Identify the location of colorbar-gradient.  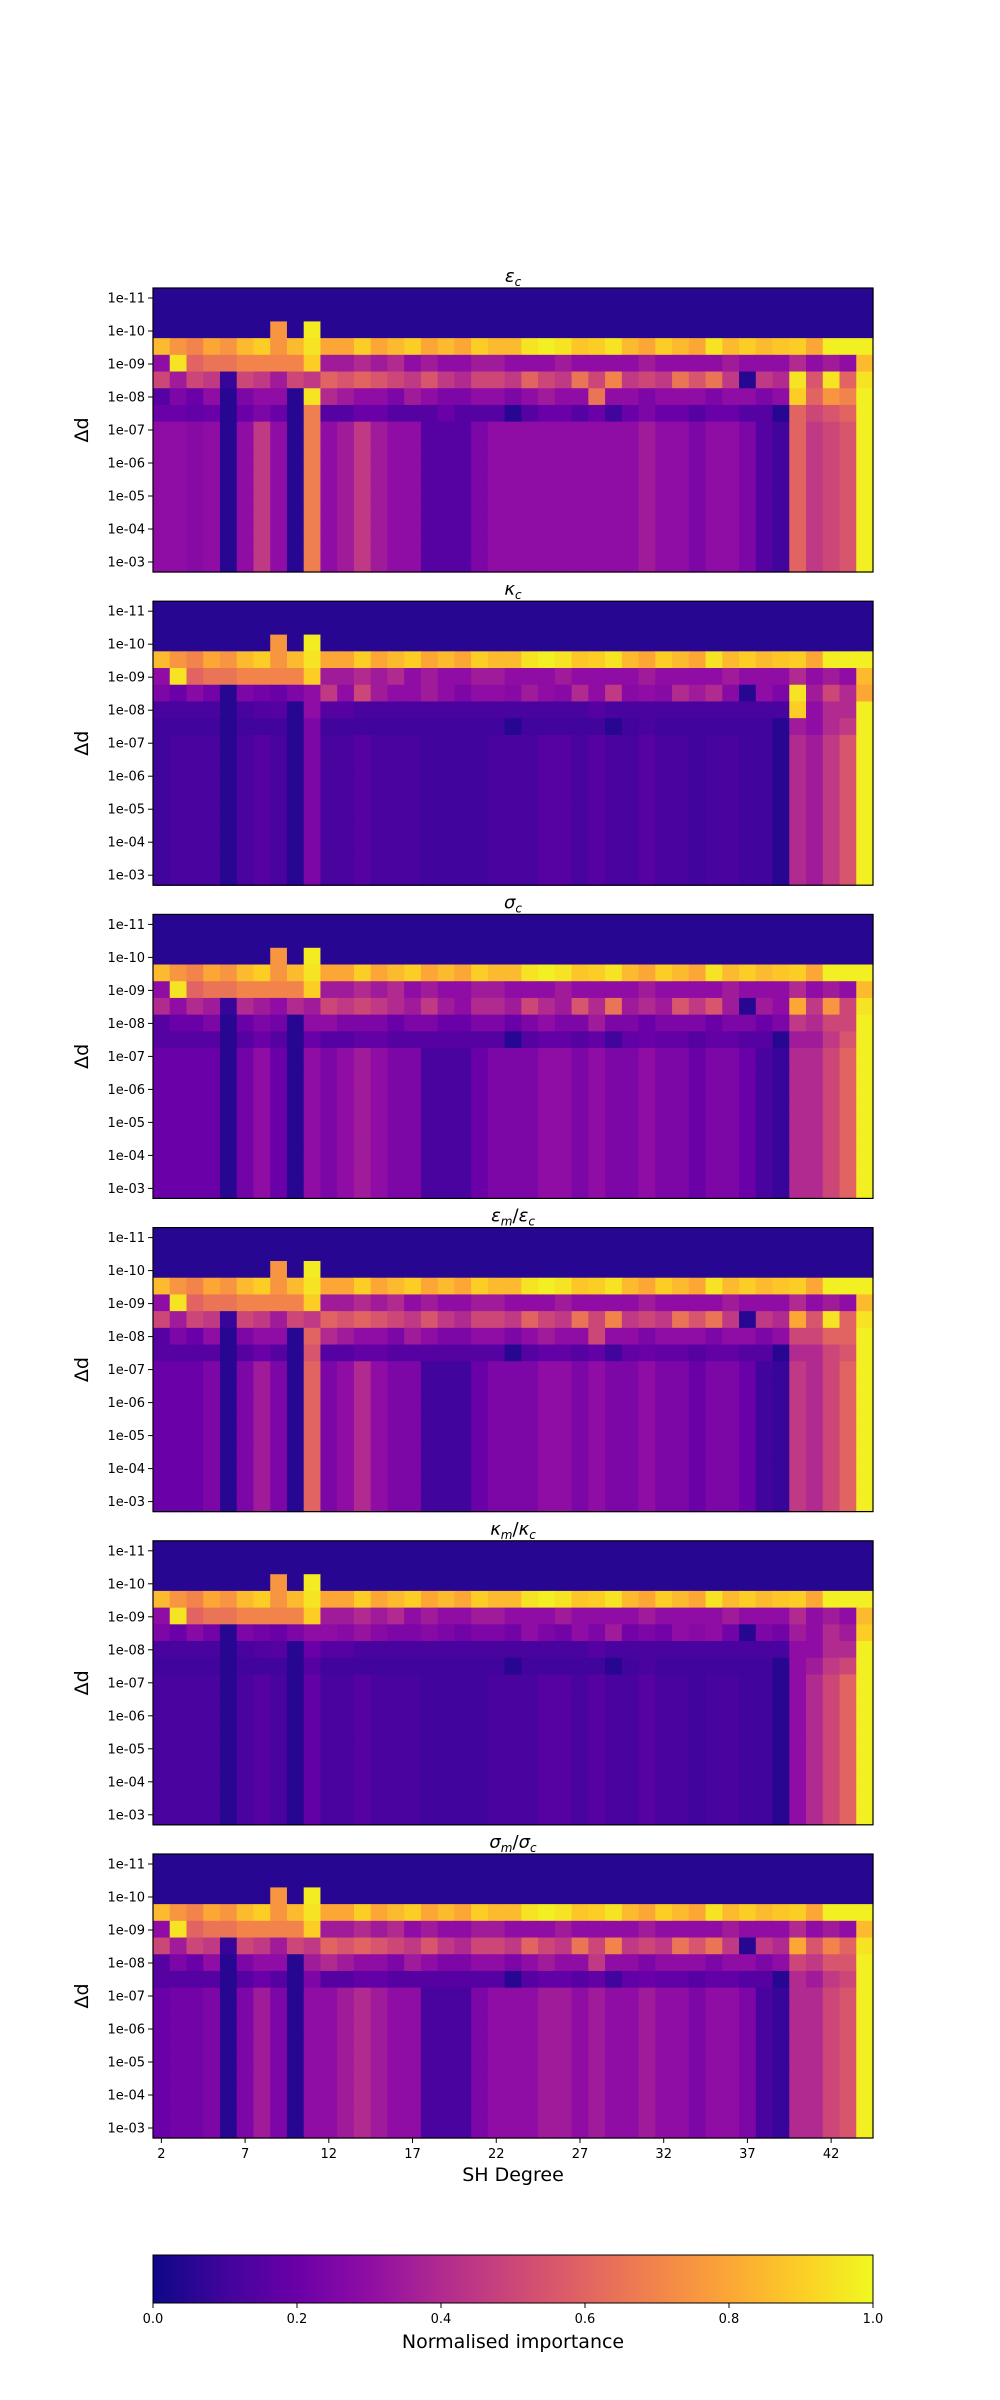
(513, 2279).